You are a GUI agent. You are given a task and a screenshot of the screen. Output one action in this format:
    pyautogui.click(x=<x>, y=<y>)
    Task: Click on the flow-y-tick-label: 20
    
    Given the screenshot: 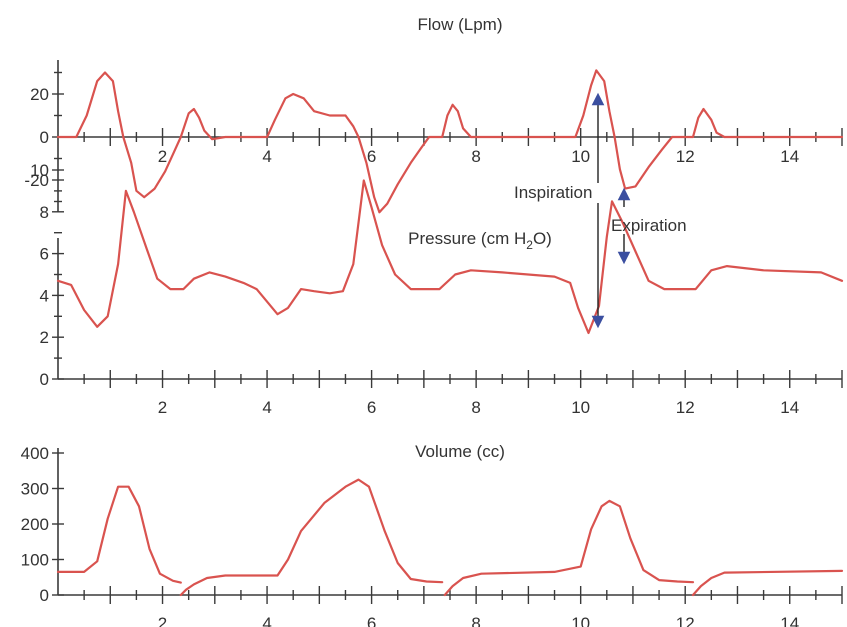 What is the action you would take?
    pyautogui.click(x=39, y=94)
    